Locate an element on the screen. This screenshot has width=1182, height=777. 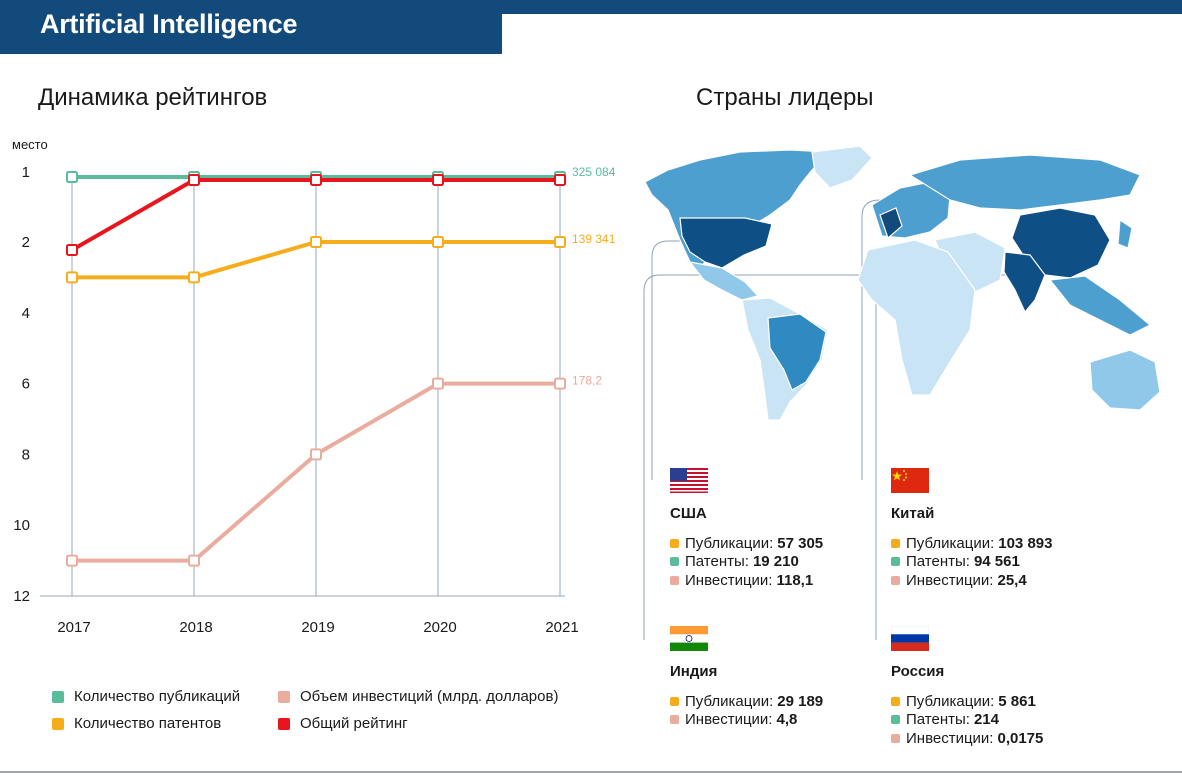
europe-west-shape is located at coordinates (891, 223).